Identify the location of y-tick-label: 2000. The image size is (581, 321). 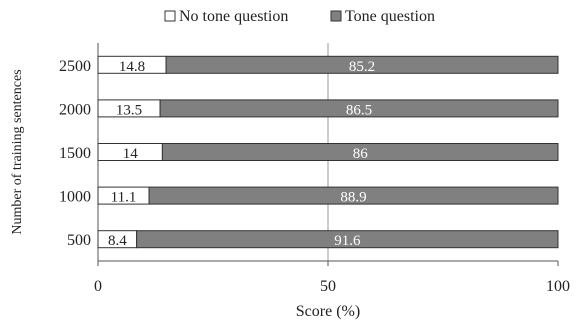
(75, 109).